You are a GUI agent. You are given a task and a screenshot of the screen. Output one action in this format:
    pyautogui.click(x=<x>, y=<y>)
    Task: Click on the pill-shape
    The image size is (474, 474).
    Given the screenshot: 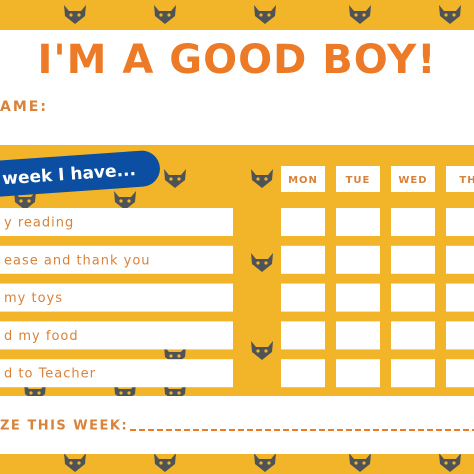 What is the action you would take?
    pyautogui.click(x=80, y=173)
    